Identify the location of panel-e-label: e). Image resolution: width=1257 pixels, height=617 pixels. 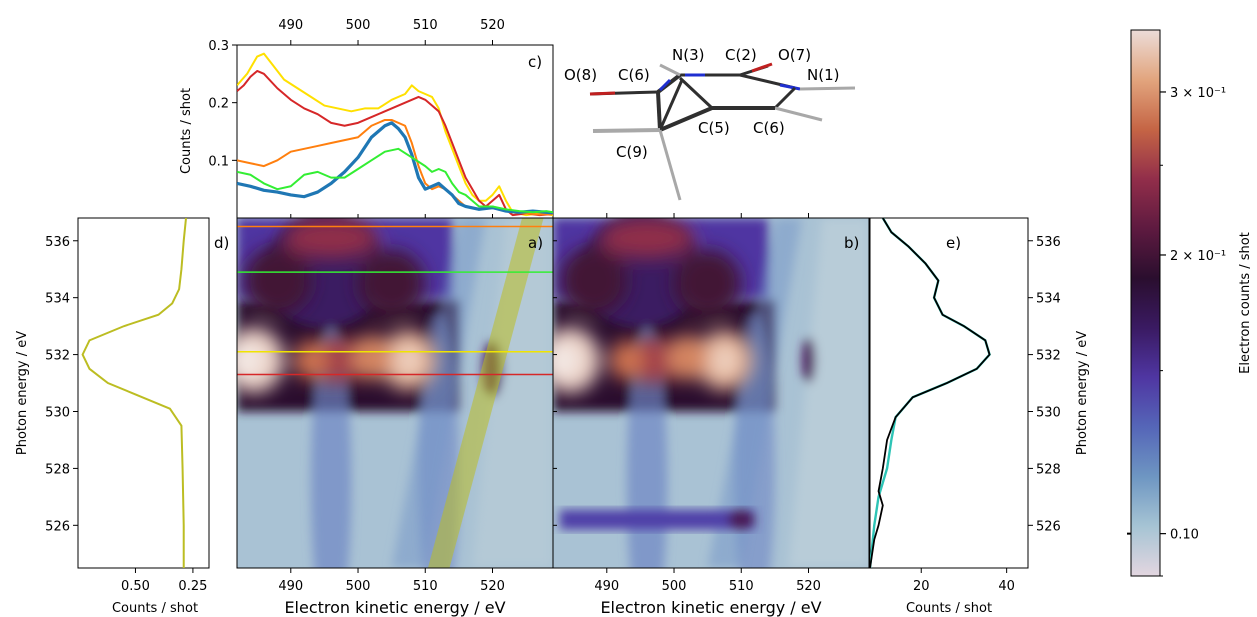
(953, 243).